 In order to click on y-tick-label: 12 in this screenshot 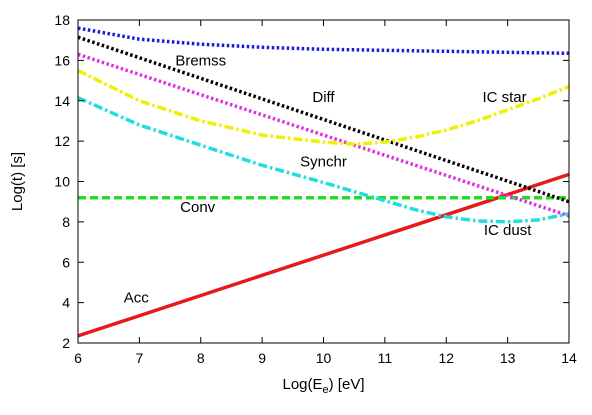, I will do `click(62, 141)`.